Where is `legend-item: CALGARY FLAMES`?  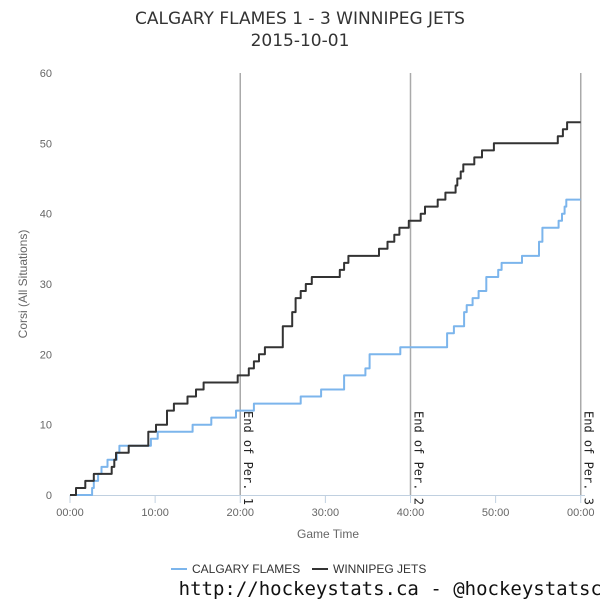
legend-item: CALGARY FLAMES is located at coordinates (235, 569).